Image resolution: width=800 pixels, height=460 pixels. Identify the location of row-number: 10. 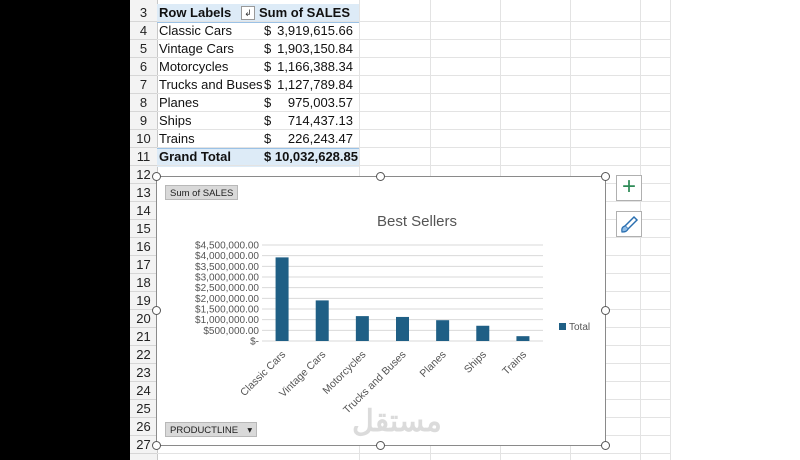
(143, 139).